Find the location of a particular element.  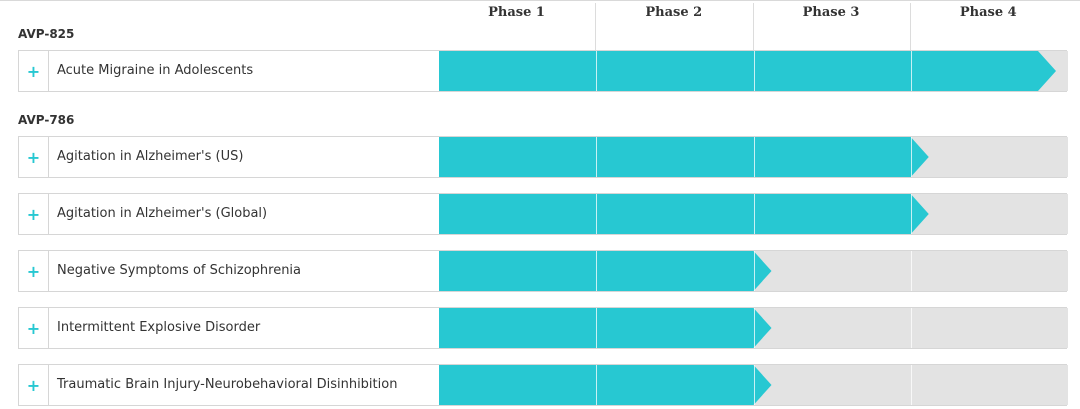

group-label: AVP-825 is located at coordinates (46, 34).